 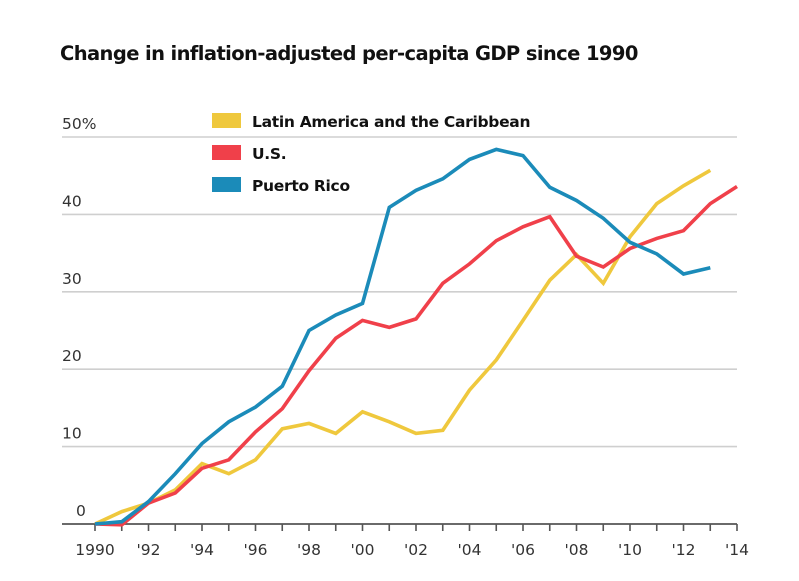 What do you see at coordinates (72, 434) in the screenshot?
I see `y-tick-label: 10` at bounding box center [72, 434].